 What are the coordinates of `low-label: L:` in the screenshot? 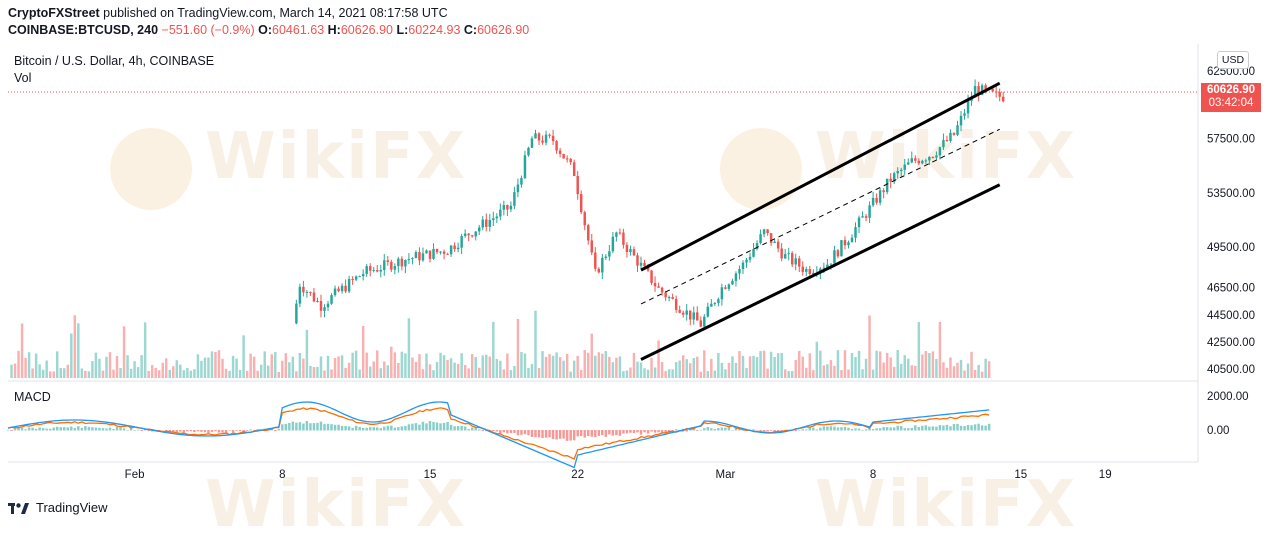 It's located at (402, 30).